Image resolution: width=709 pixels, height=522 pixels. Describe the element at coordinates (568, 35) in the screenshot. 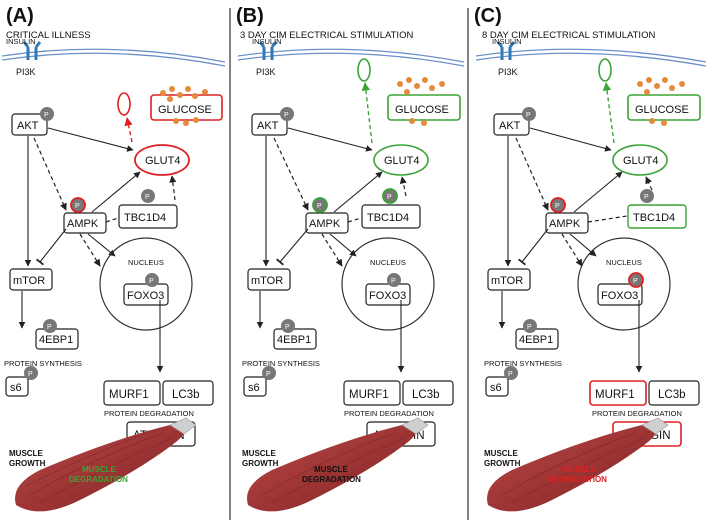

I see `panel-title: 8 DAY CIM ELECTRICAL STIMULATION` at that location.